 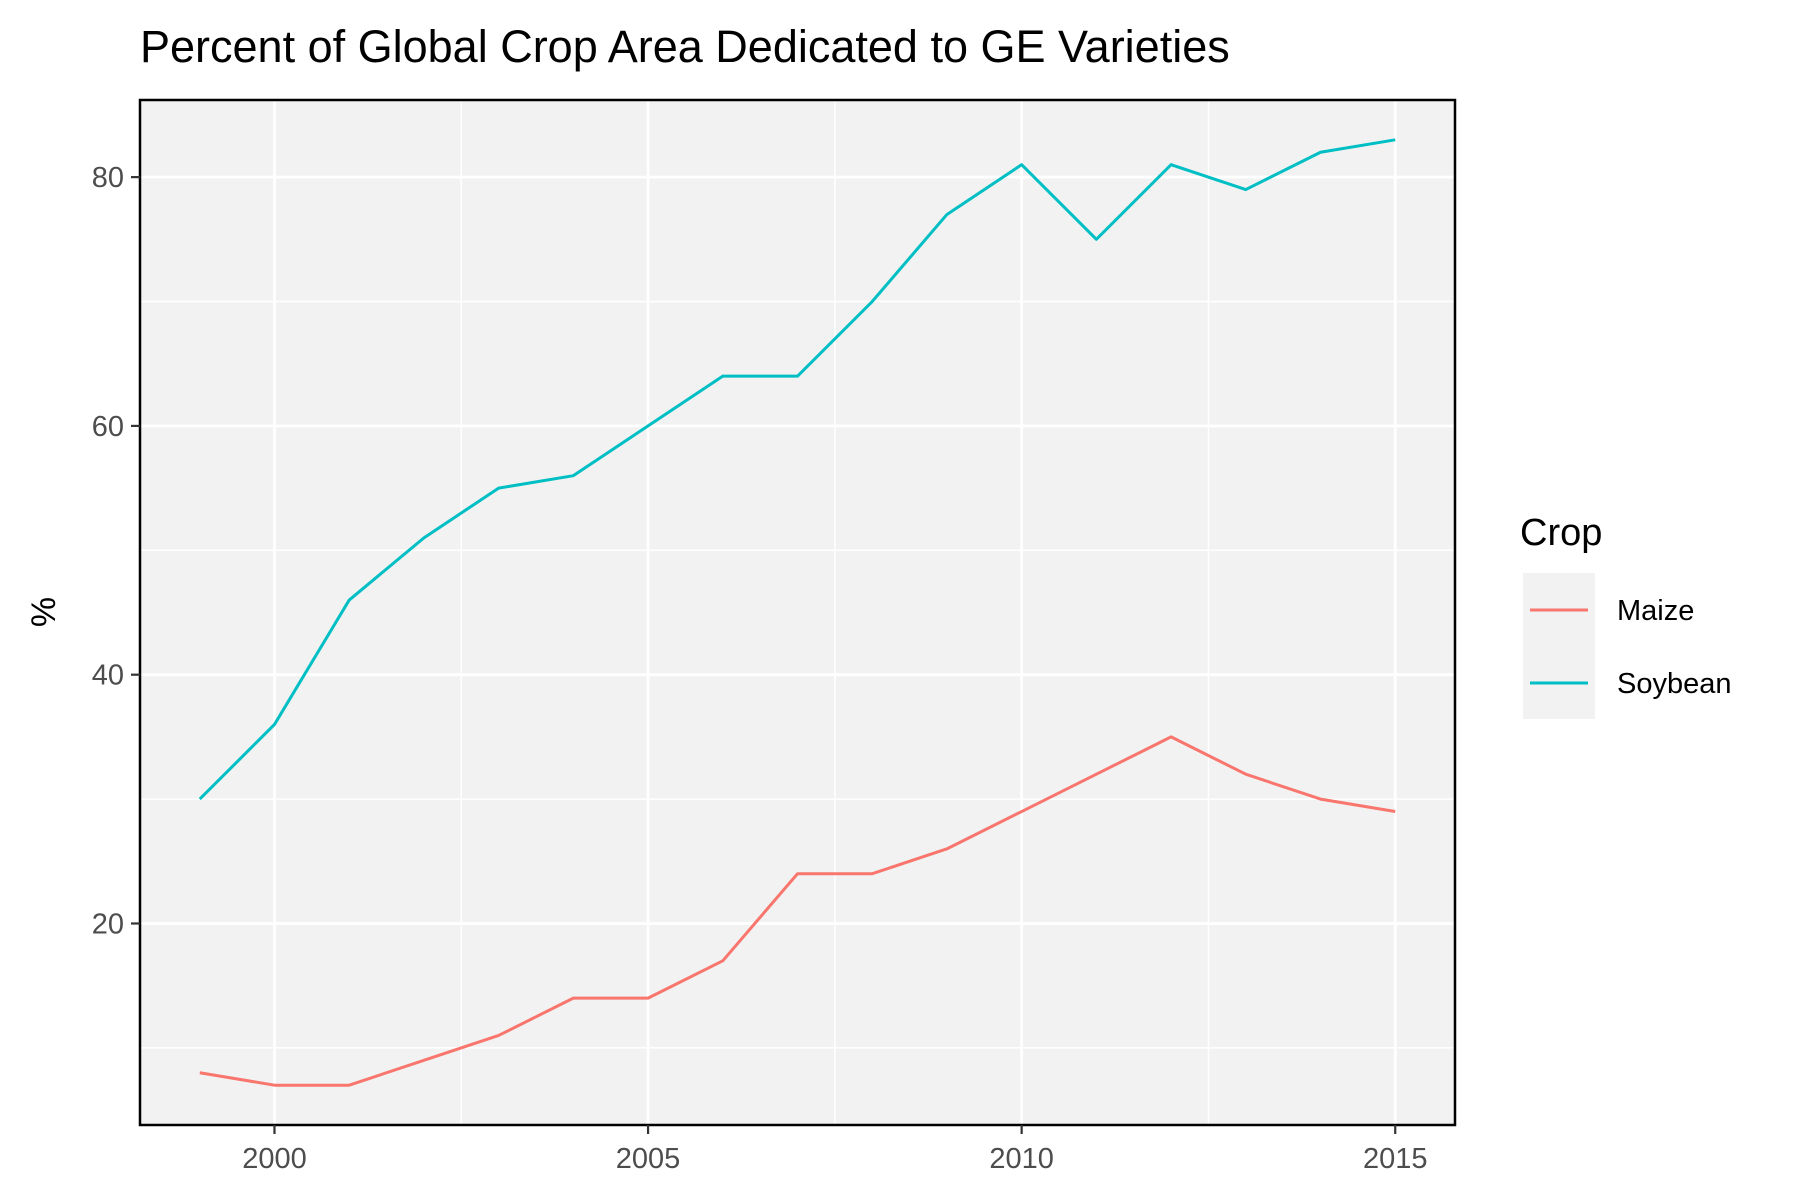 I want to click on x-tick-label: 2005, so click(x=648, y=1159).